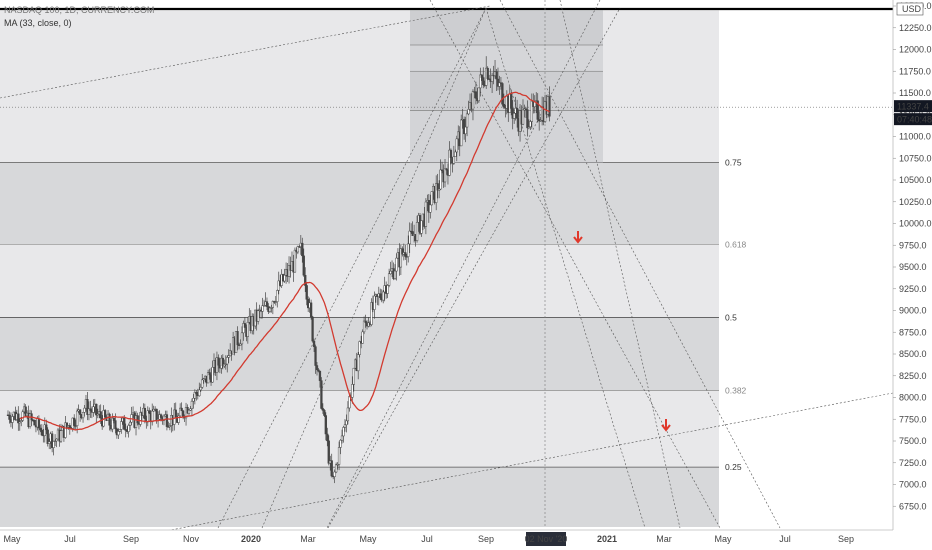 Image resolution: width=932 pixels, height=550 pixels. I want to click on time-axis-bg, so click(446, 540).